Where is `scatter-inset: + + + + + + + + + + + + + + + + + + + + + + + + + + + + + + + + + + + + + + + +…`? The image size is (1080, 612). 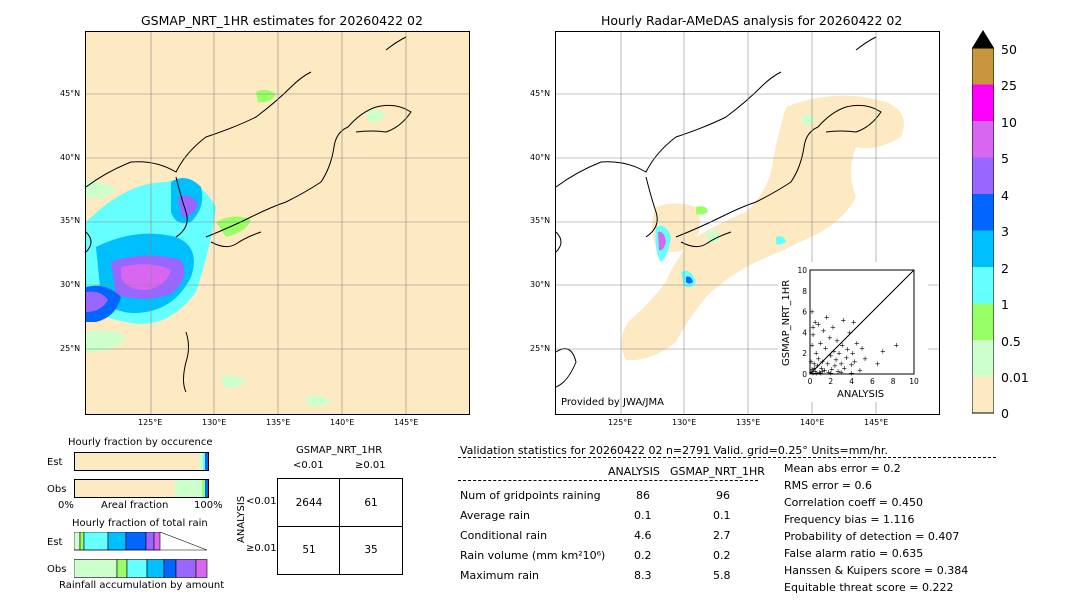 scatter-inset: + + + + + + + + + + + + + + + + + + + + + + + + + + + + + + + + + + + + + + + +… is located at coordinates (853, 332).